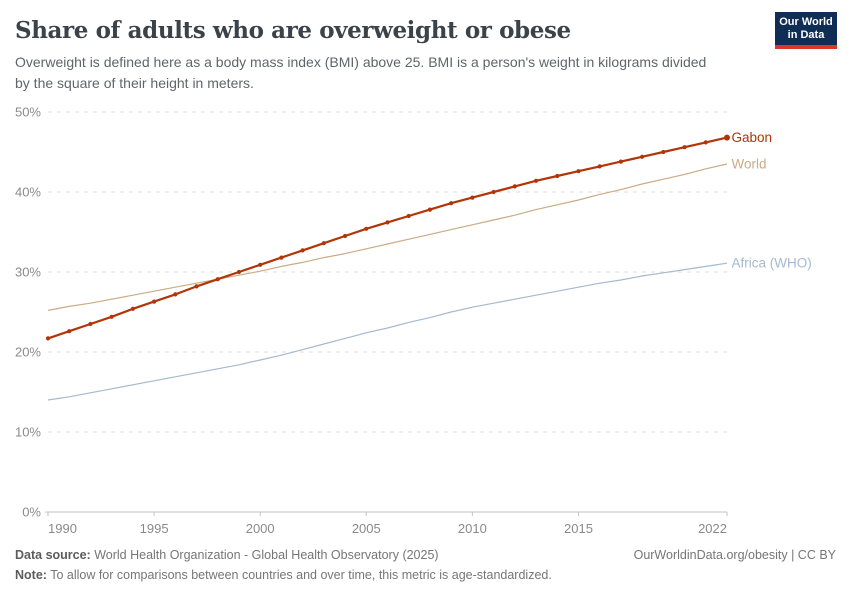 The height and width of the screenshot is (600, 850). Describe the element at coordinates (31, 512) in the screenshot. I see `y-tick-label: 0%` at that location.